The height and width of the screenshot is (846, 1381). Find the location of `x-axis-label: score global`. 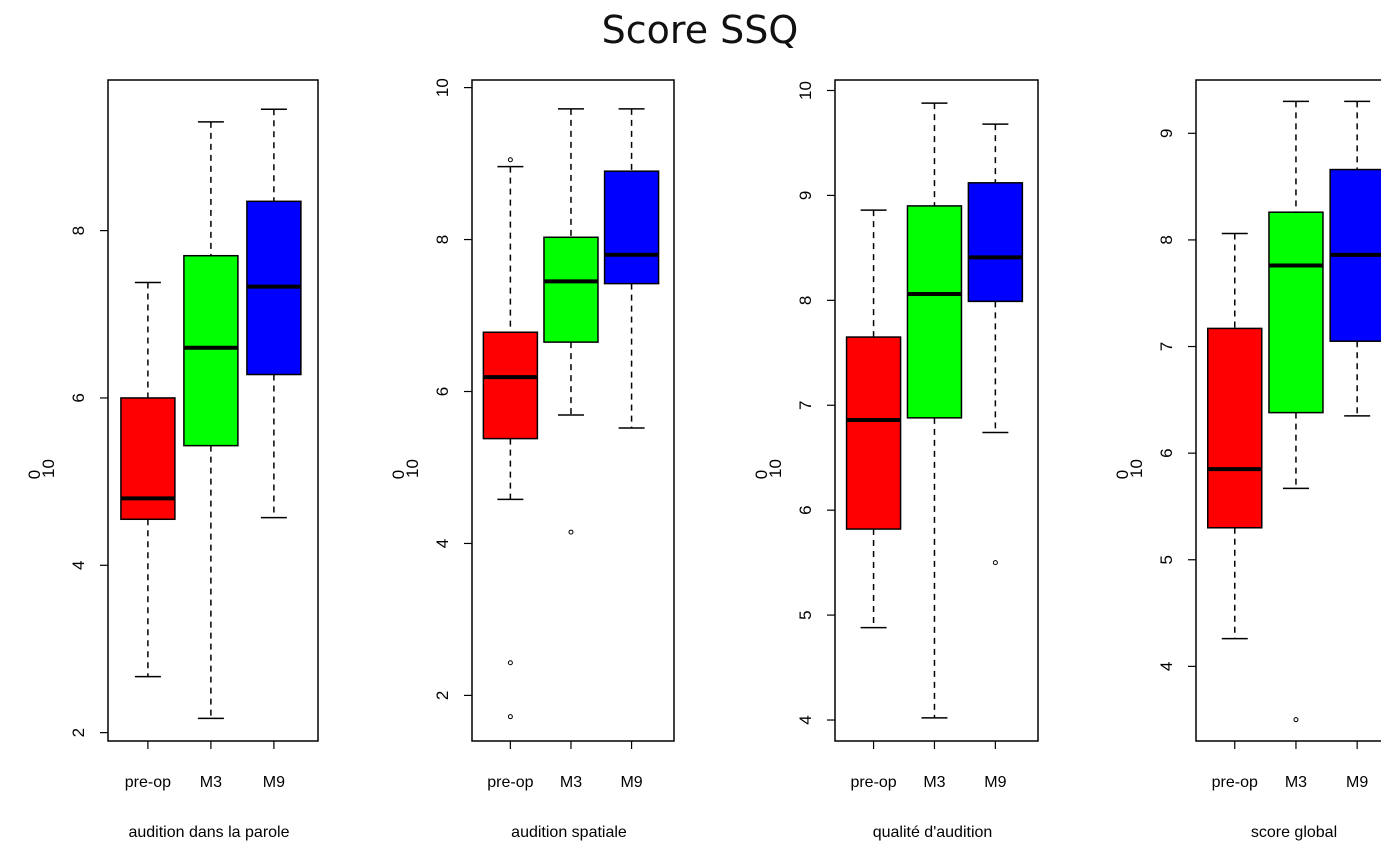

x-axis-label: score global is located at coordinates (1294, 832).